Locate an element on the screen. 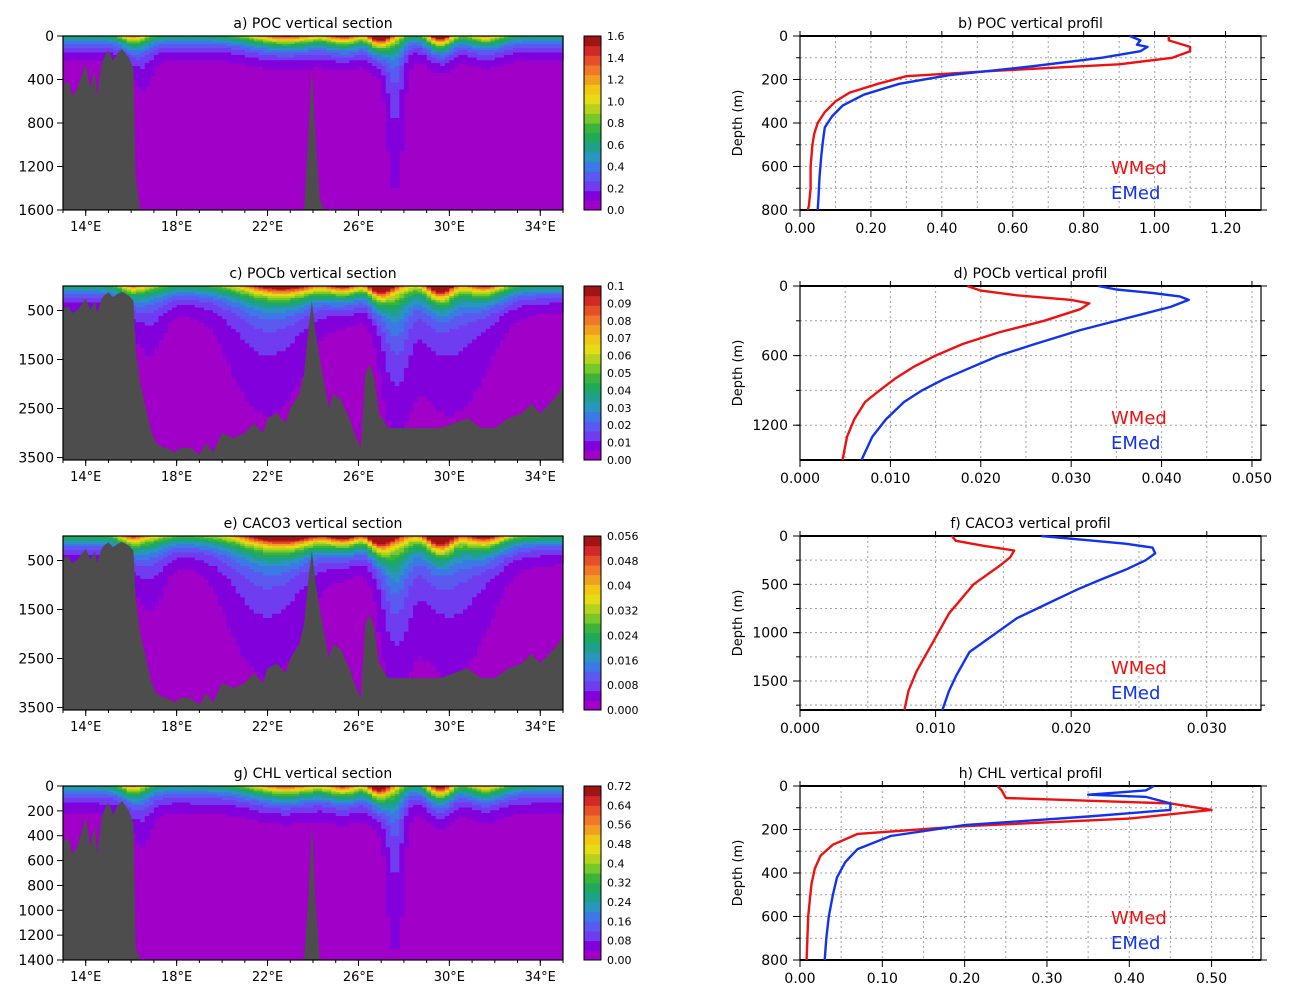 The width and height of the screenshot is (1296, 994). y-tick-label: 400 is located at coordinates (40, 81).